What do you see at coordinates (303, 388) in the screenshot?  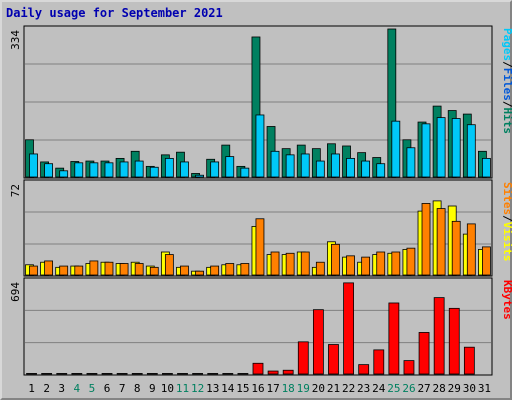 I see `x-tick-label-day-19: 19` at bounding box center [303, 388].